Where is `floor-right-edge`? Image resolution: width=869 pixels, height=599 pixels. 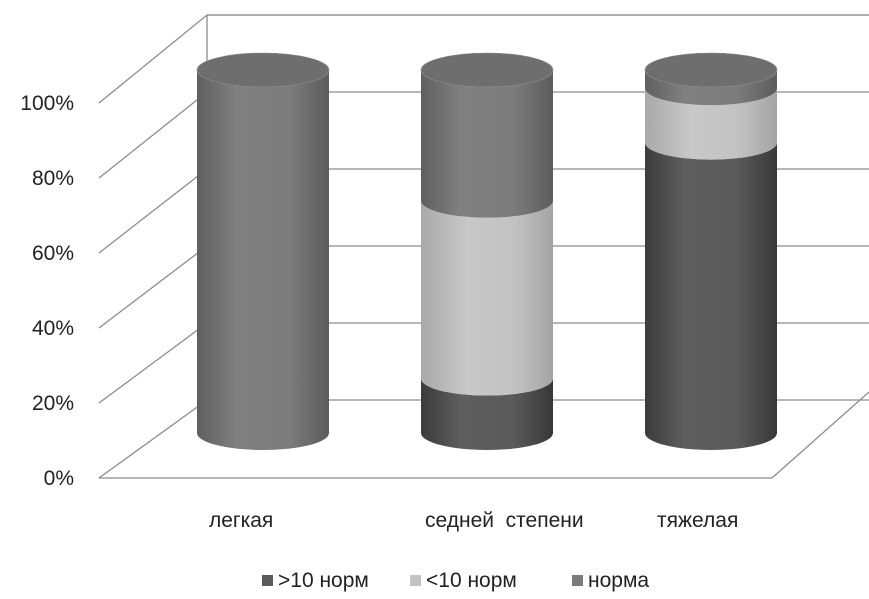
floor-right-edge is located at coordinates (820, 435).